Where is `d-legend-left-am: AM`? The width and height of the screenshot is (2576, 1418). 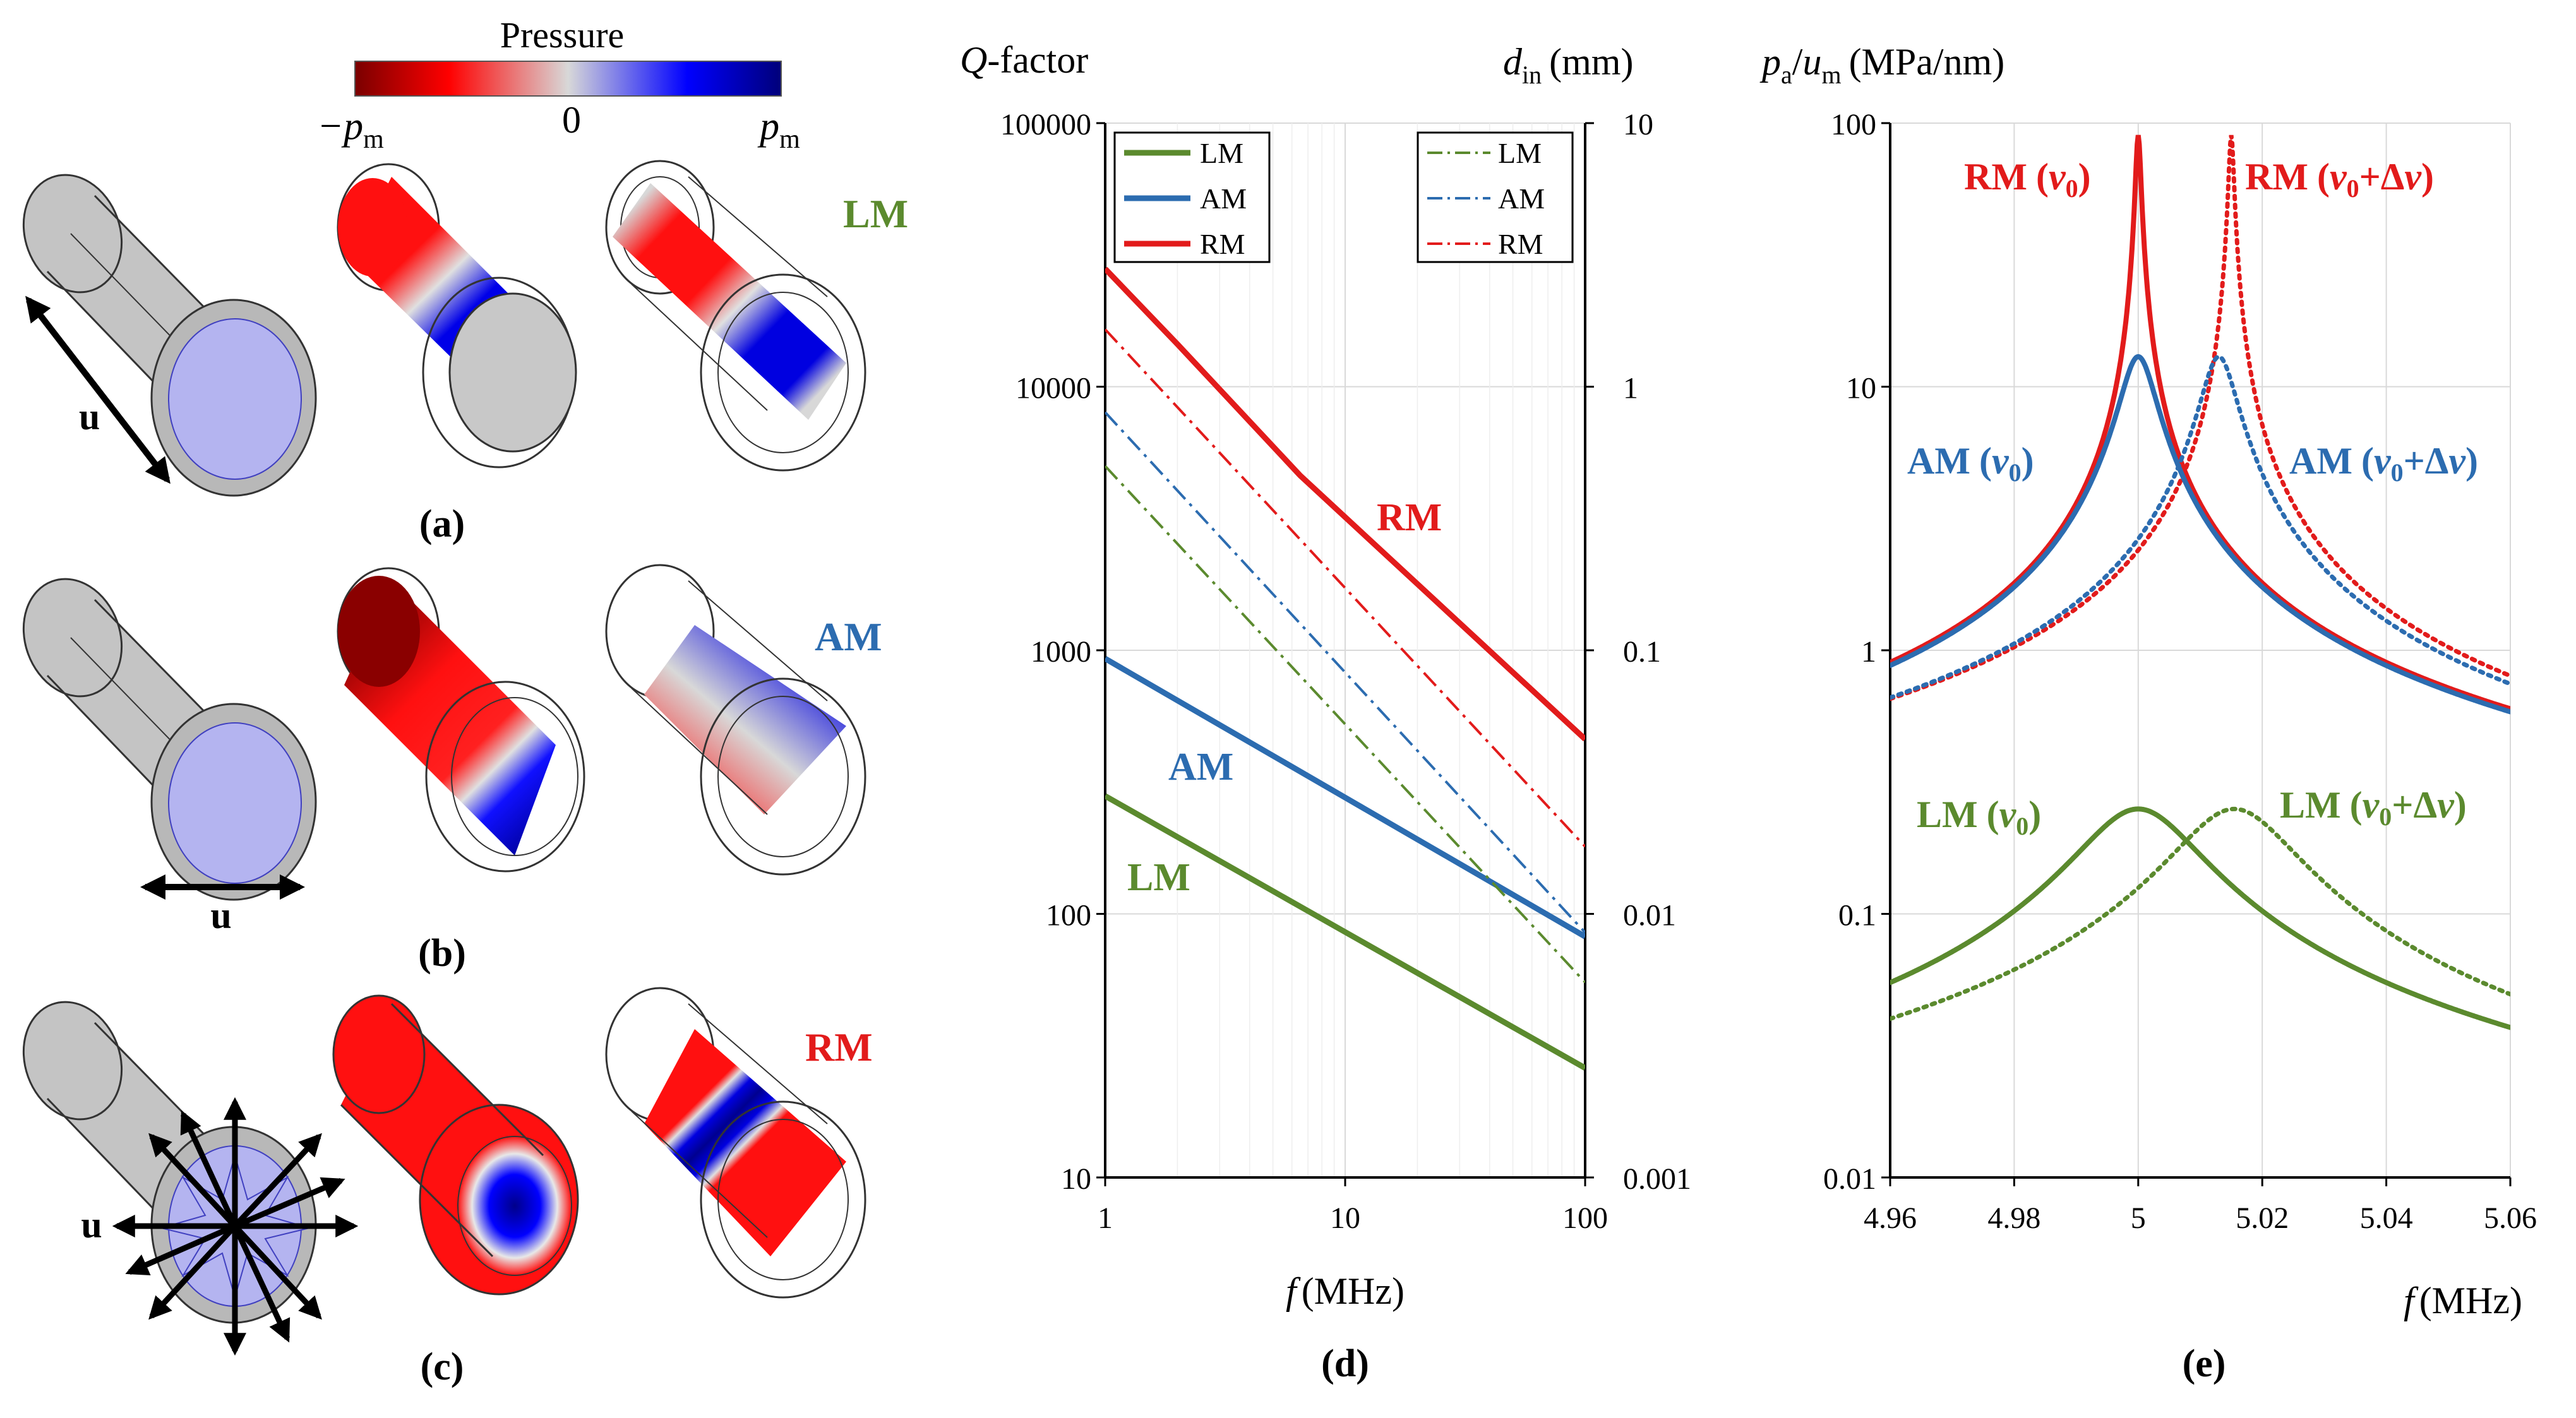
d-legend-left-am: AM is located at coordinates (1223, 198).